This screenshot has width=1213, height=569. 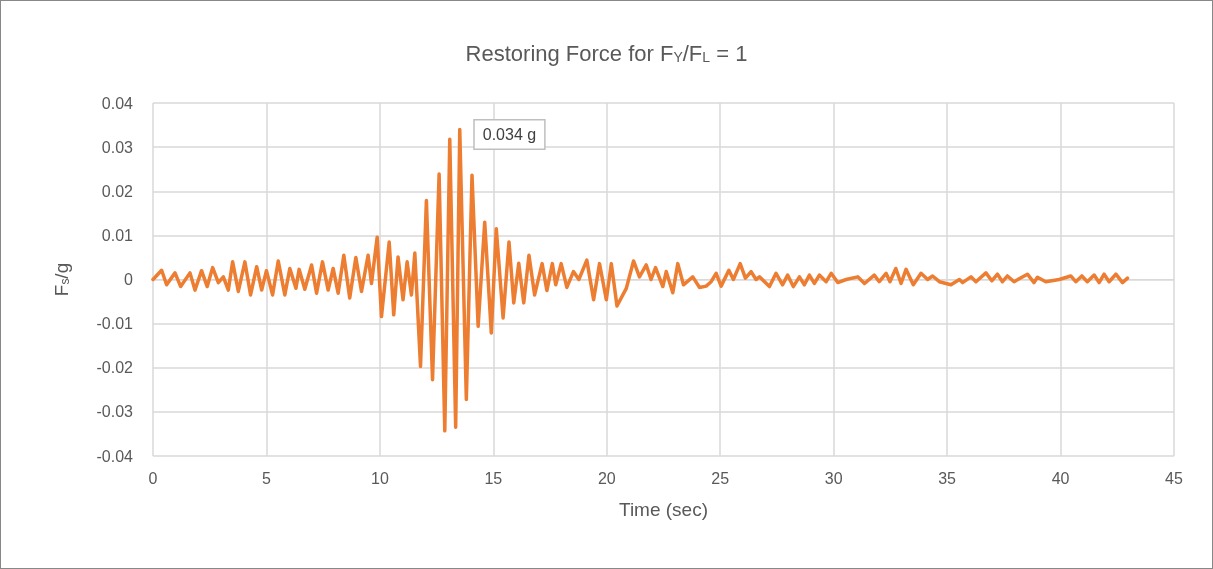 I want to click on x-tick-label: 15, so click(x=493, y=478).